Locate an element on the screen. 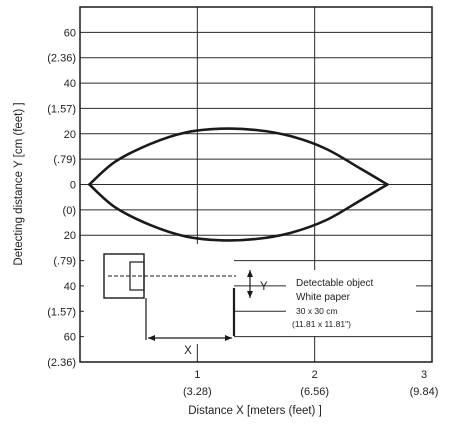 This screenshot has height=427, width=454. offset-arrowhead-top is located at coordinates (250, 273).